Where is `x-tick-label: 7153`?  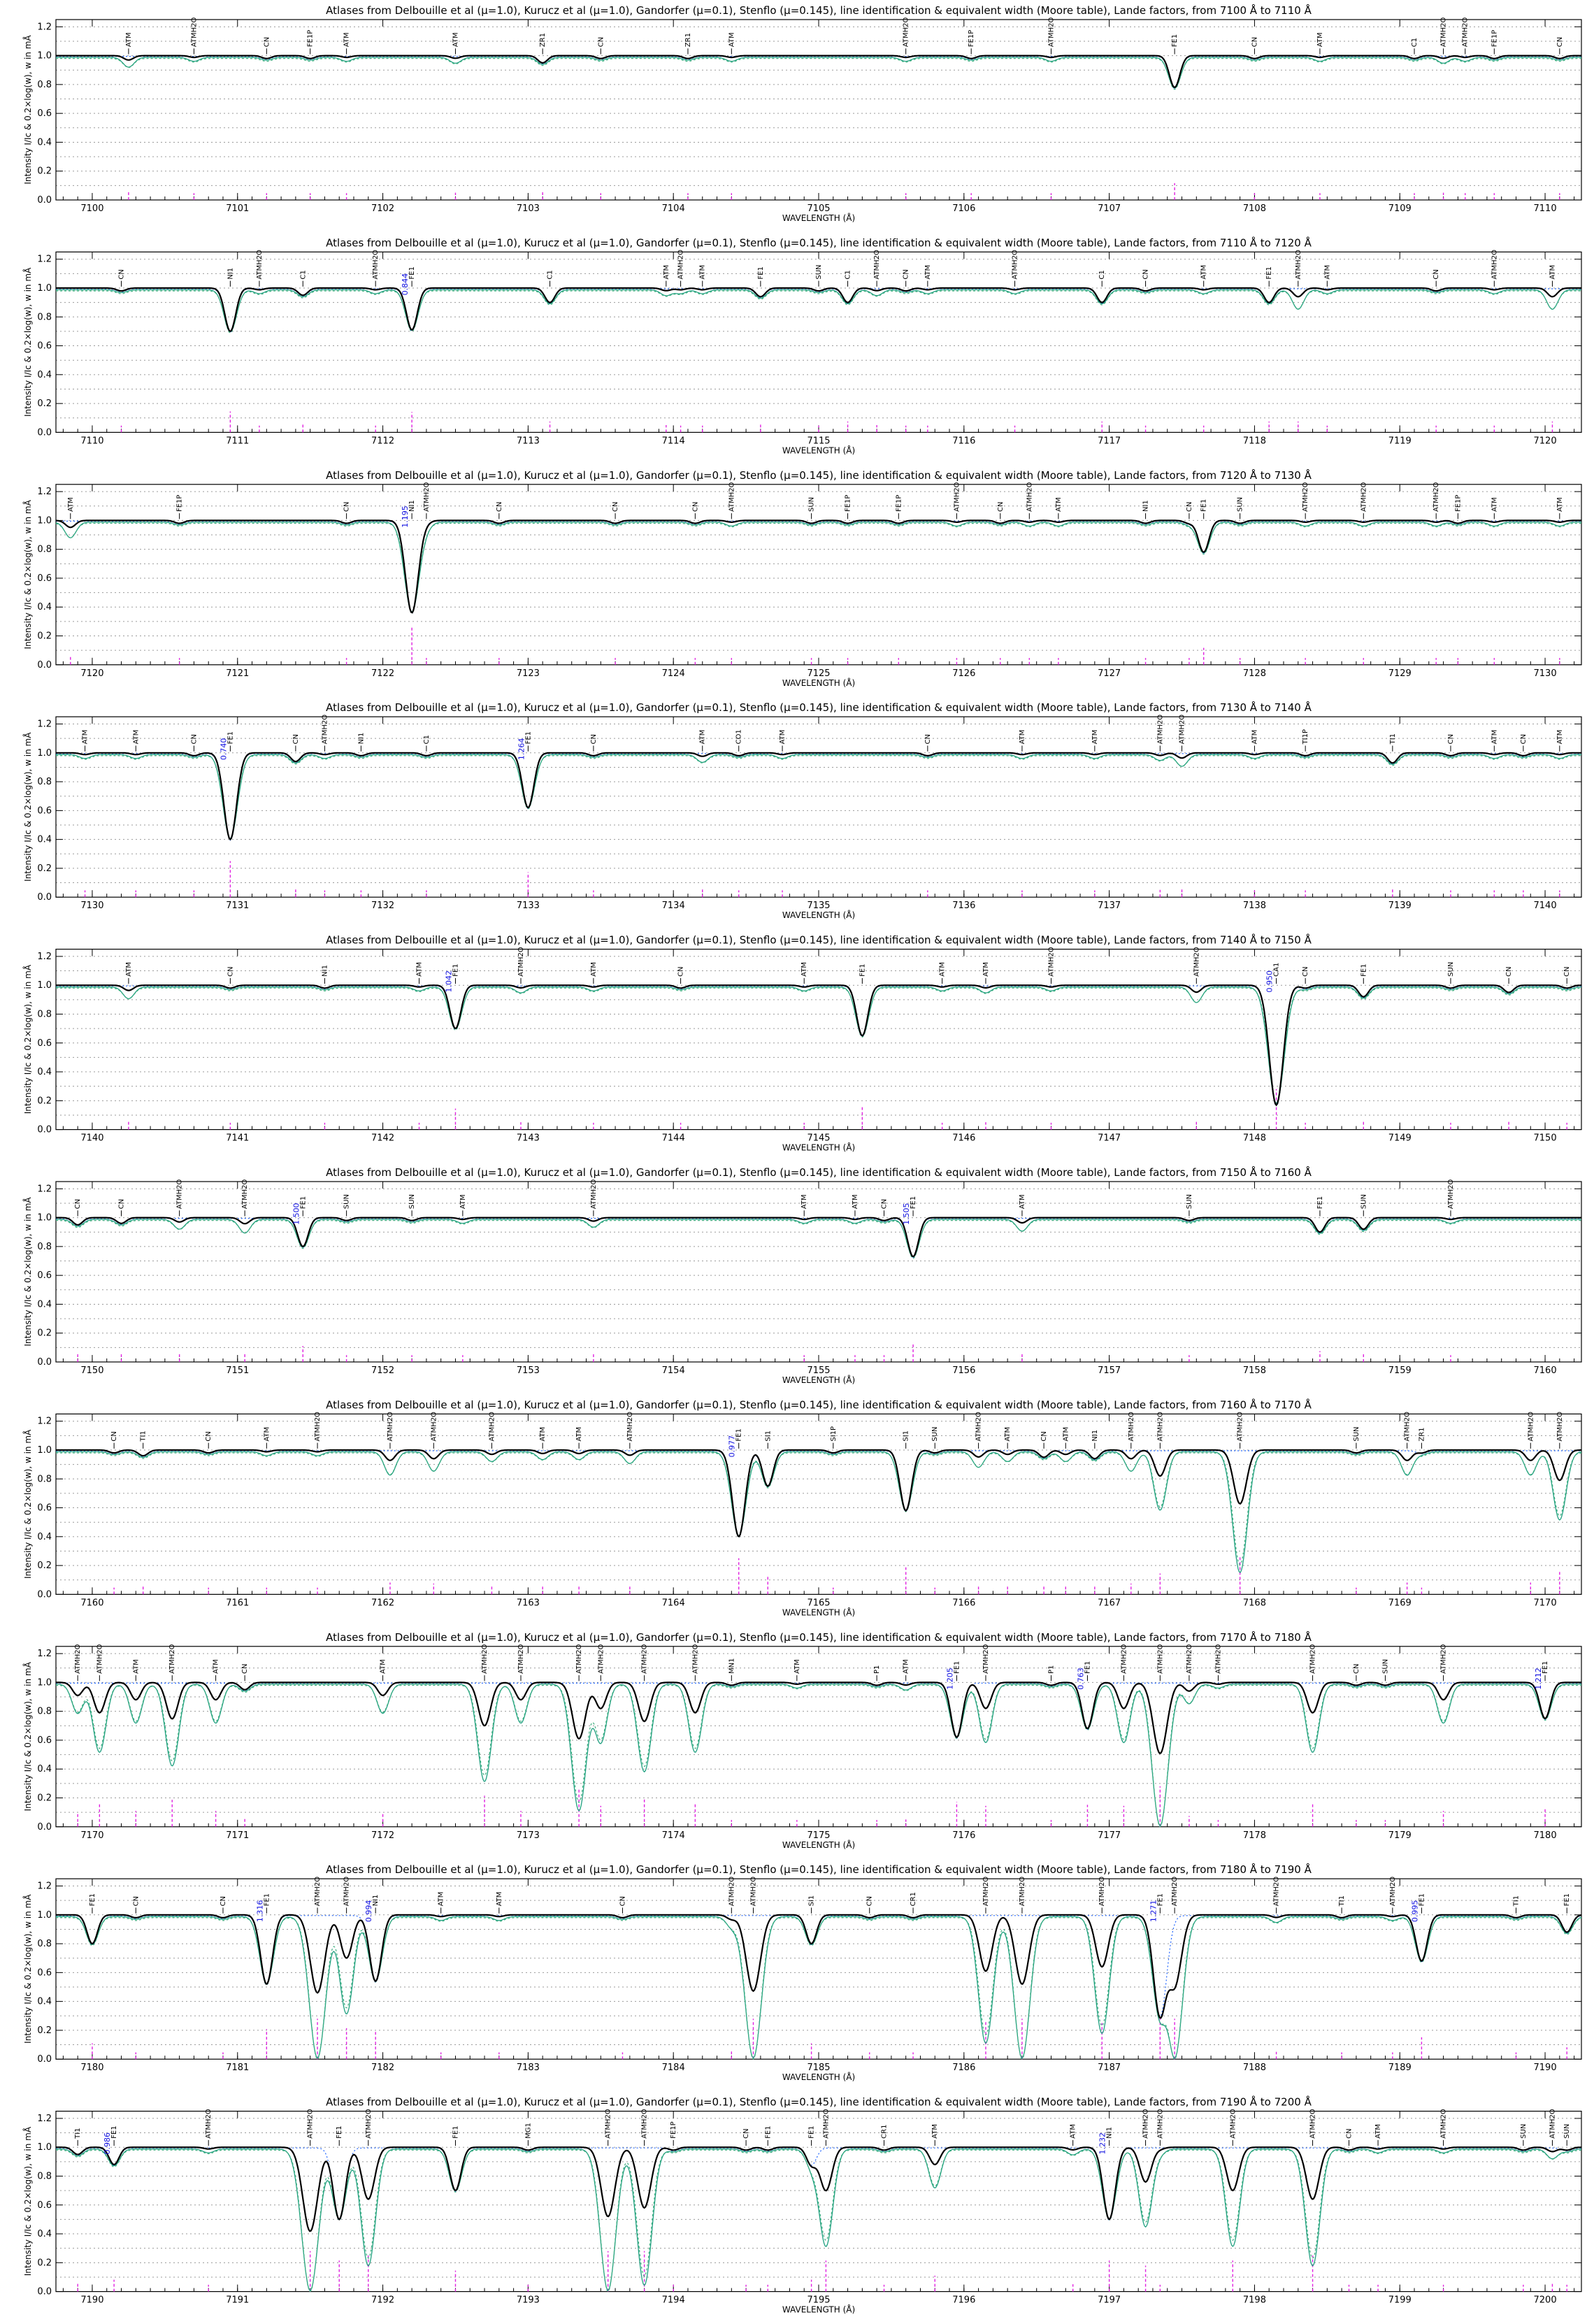
x-tick-label: 7153 is located at coordinates (528, 1370).